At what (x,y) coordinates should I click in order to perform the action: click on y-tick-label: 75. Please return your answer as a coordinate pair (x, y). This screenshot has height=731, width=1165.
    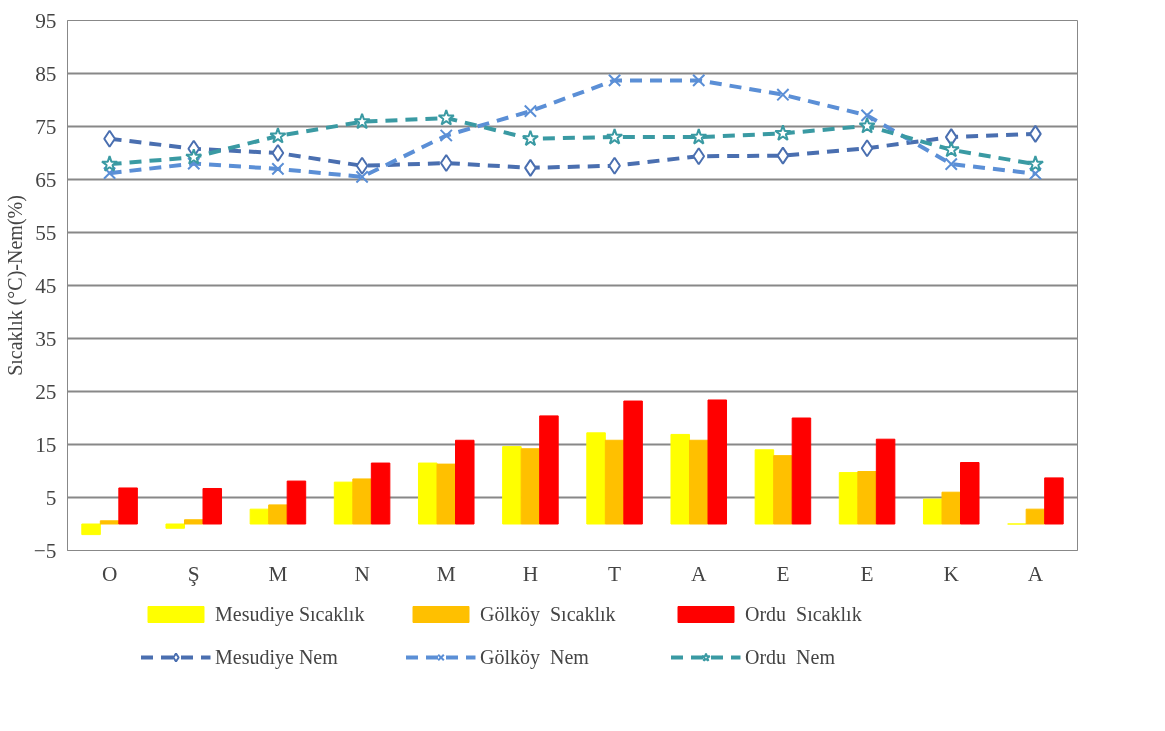
    Looking at the image, I should click on (46, 126).